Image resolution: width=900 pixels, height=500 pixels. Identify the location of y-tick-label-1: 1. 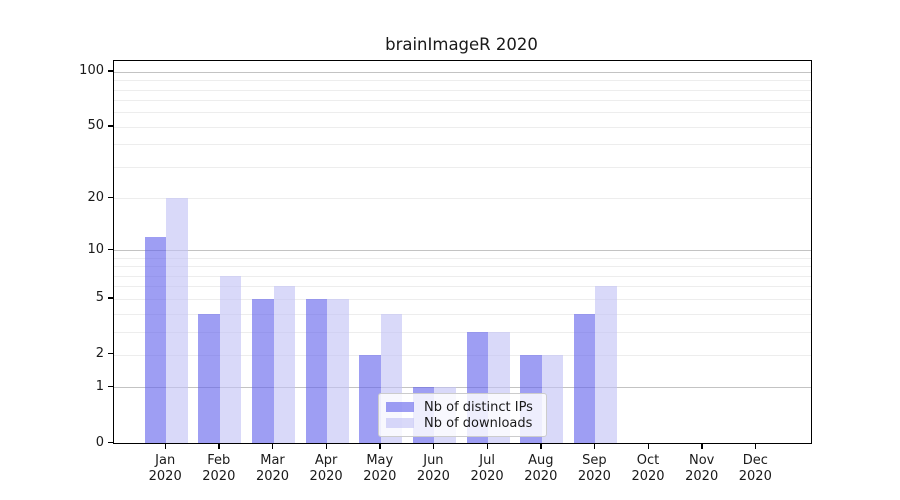
(99, 386).